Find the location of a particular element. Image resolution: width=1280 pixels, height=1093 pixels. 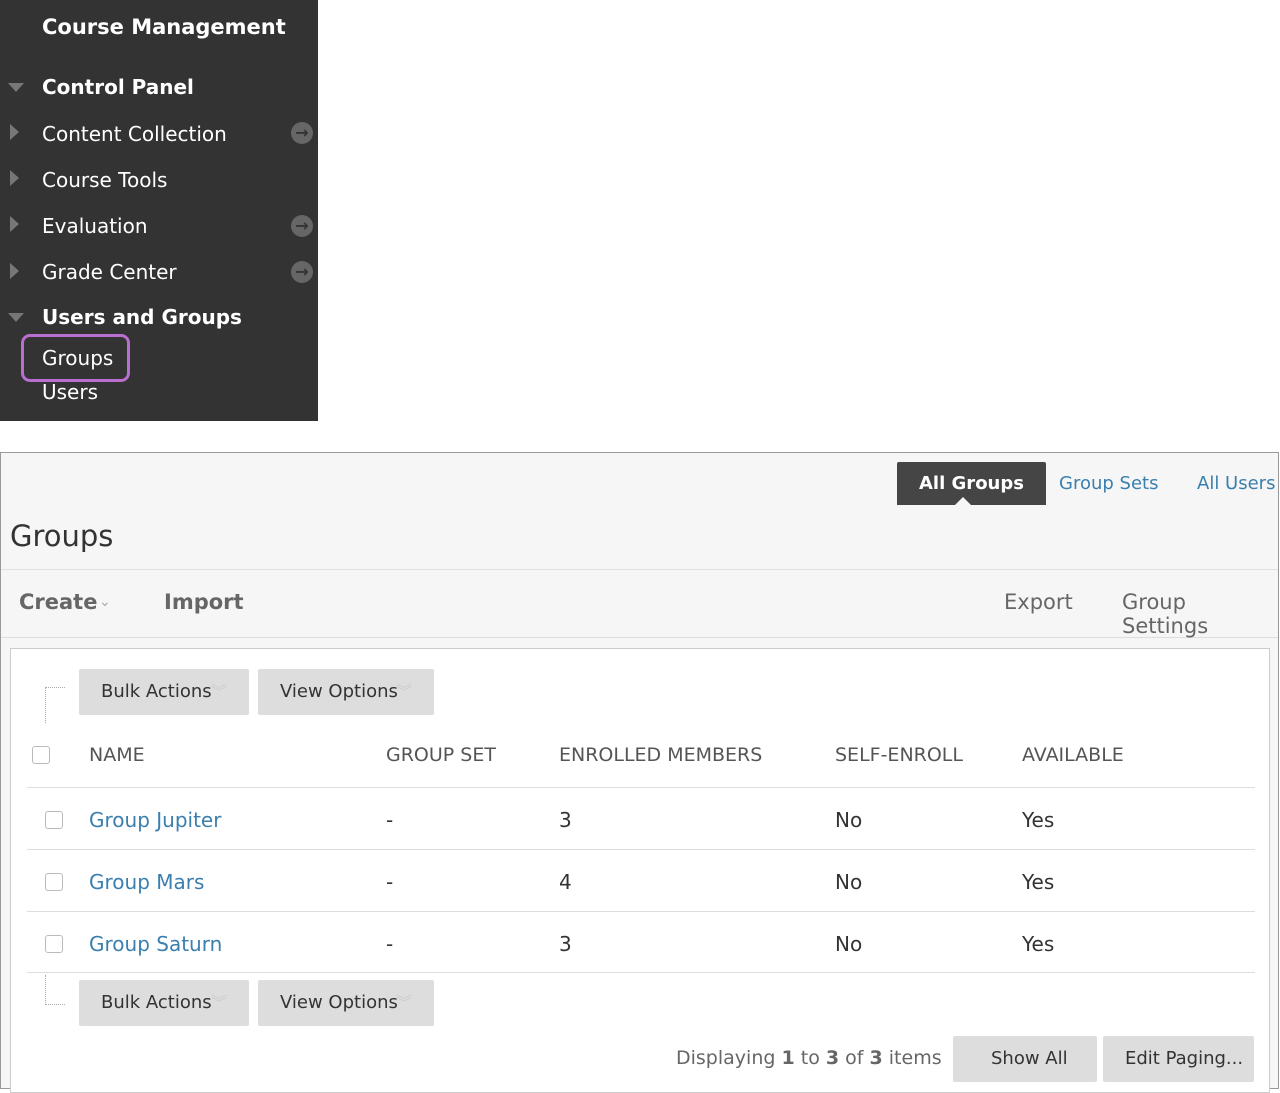

page-title: Groups is located at coordinates (62, 536).